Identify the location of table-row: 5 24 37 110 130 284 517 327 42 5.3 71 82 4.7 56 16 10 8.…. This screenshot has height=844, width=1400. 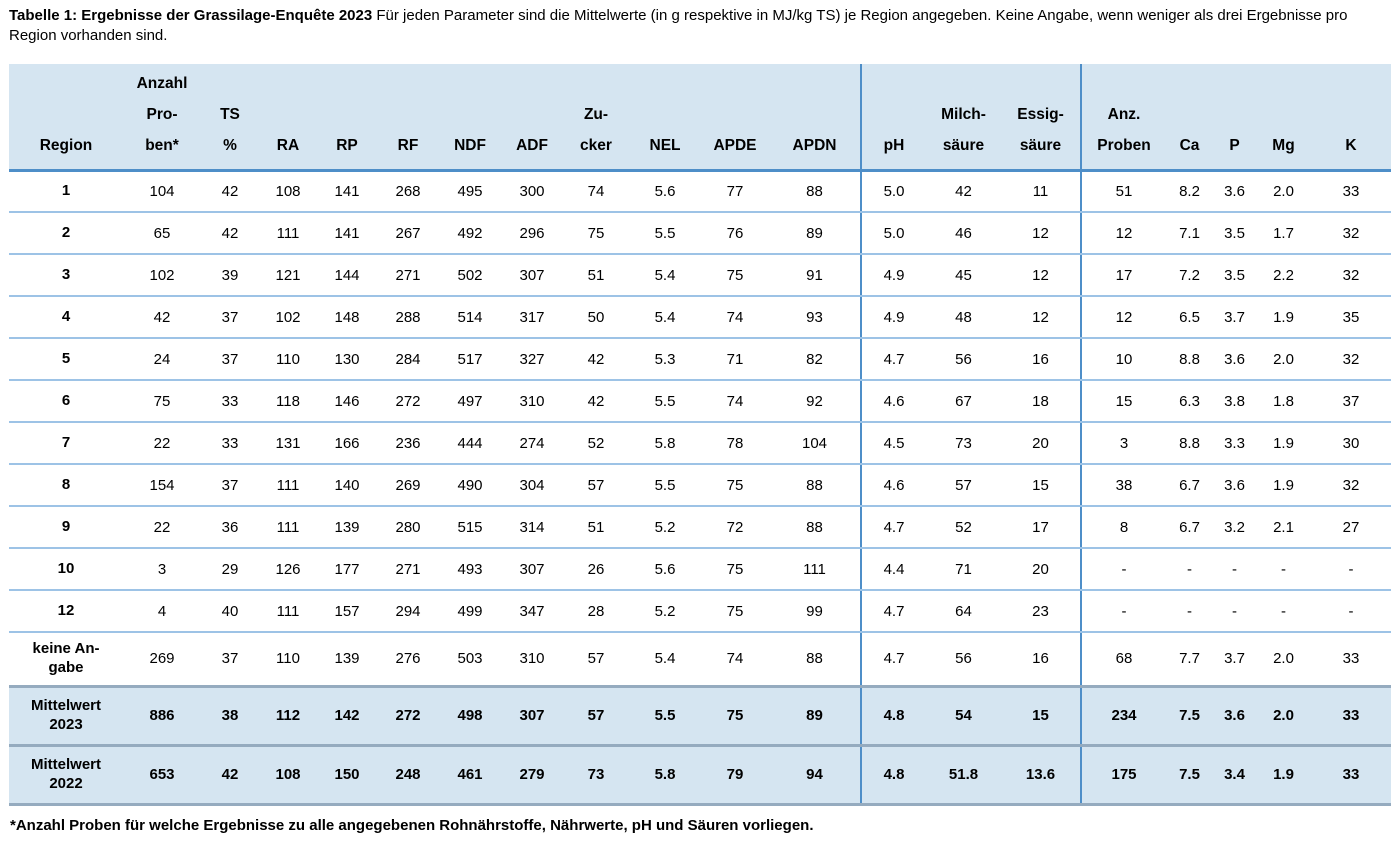
(700, 359).